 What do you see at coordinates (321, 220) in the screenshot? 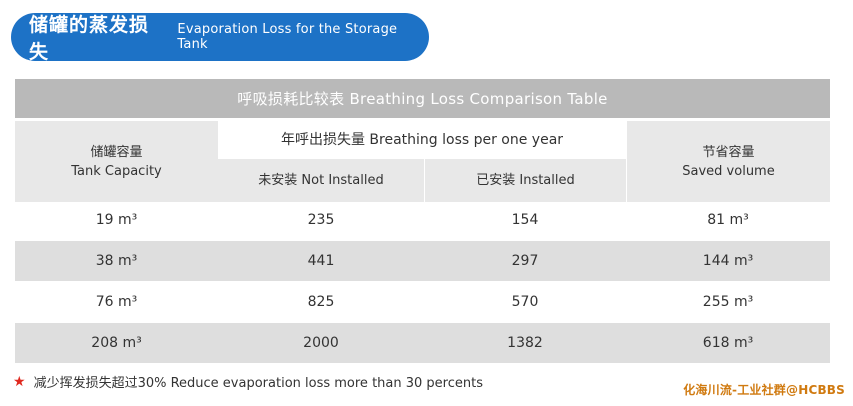
I see `cell-not-installed: 235` at bounding box center [321, 220].